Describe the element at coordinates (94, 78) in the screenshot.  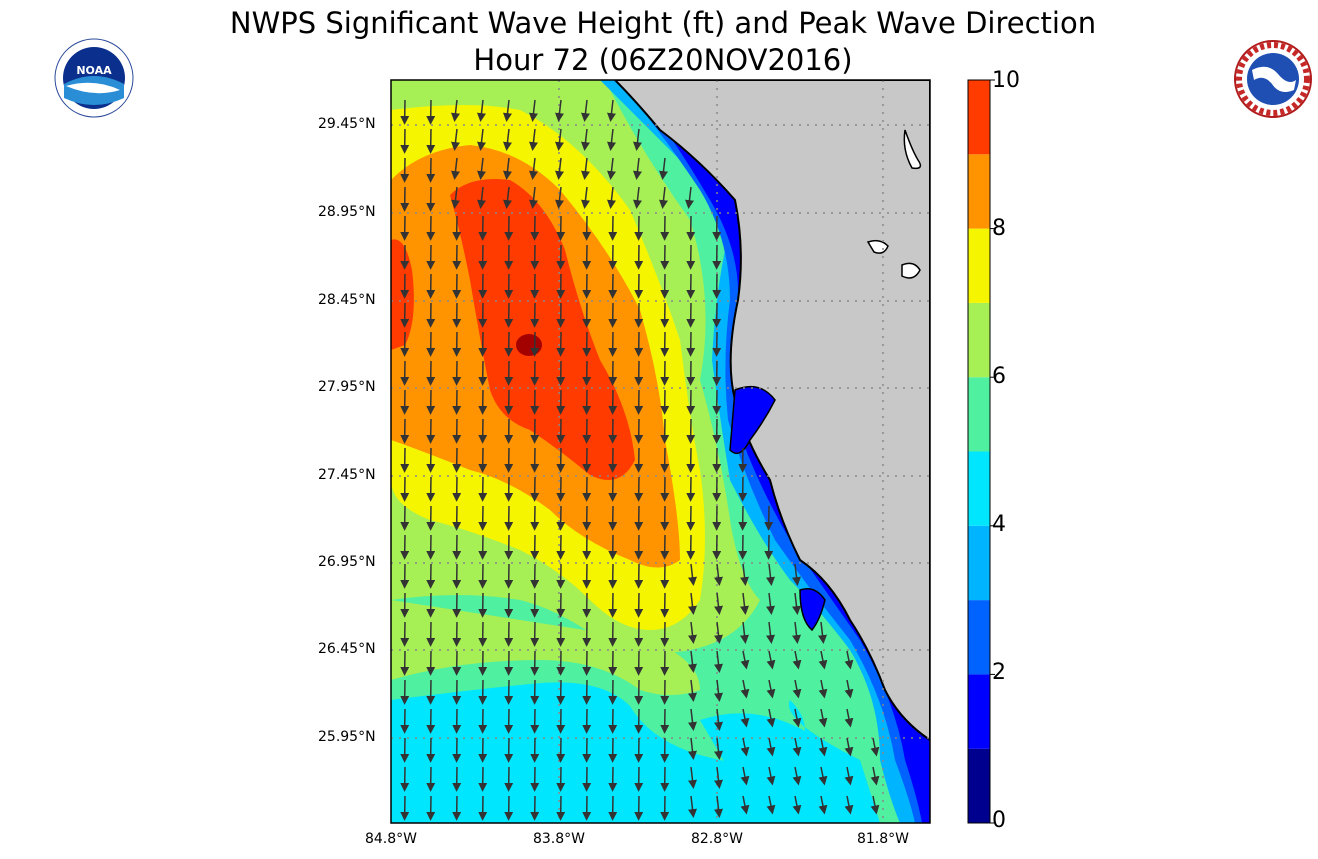
I see `noaa-logo: NOAA` at that location.